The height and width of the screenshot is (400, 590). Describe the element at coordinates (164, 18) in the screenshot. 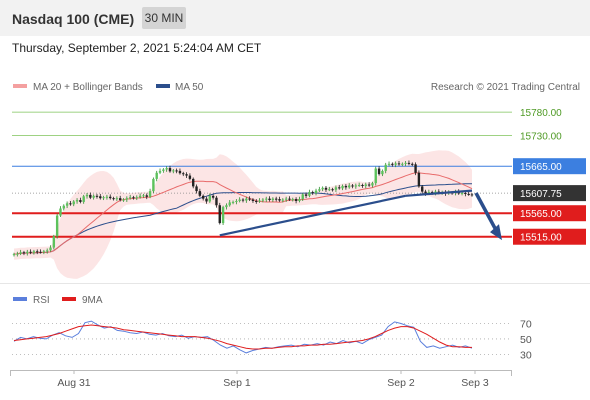

I see `timeframe-button: 30 MIN` at that location.